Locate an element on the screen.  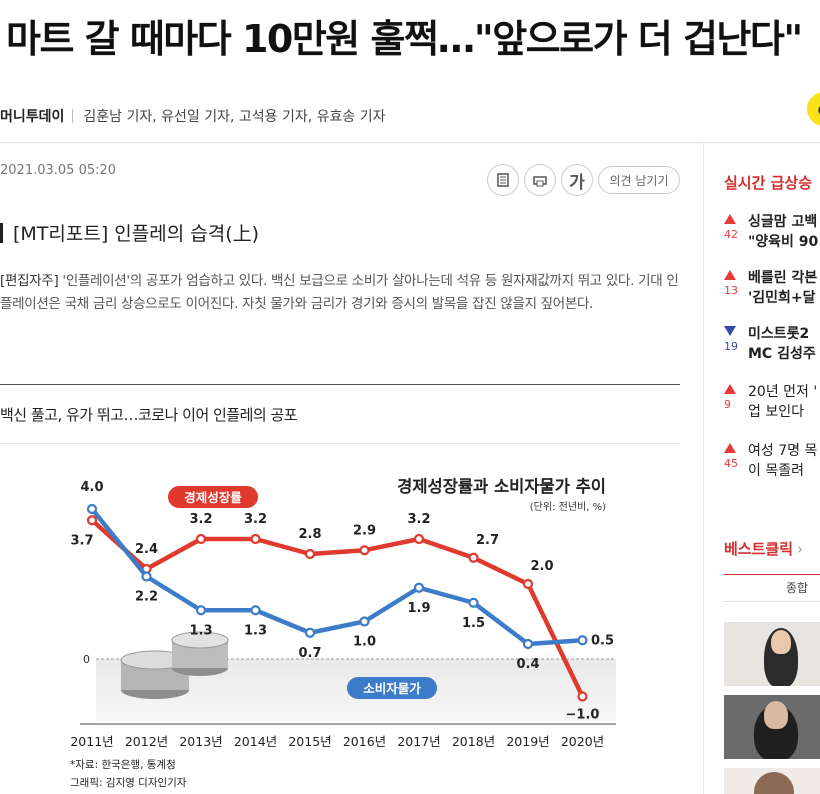
byline: 머니투데이 김훈남 기자, 유선일 기자, 고석용 기자, 유효송 기자 is located at coordinates (193, 116).